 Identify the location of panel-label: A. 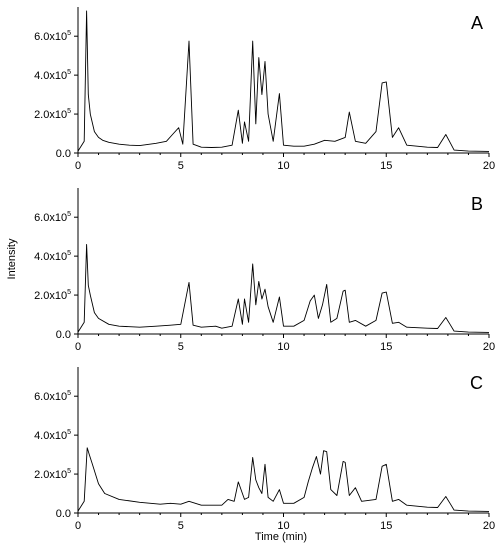
(477, 23).